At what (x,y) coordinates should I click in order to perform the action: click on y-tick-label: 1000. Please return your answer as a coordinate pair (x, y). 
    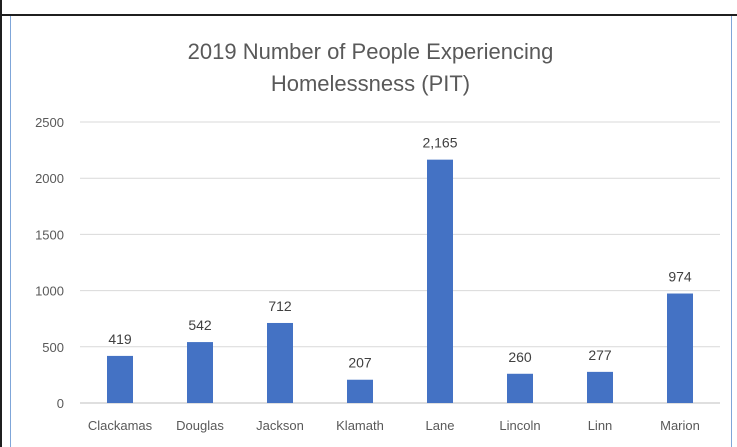
    Looking at the image, I should click on (49, 291).